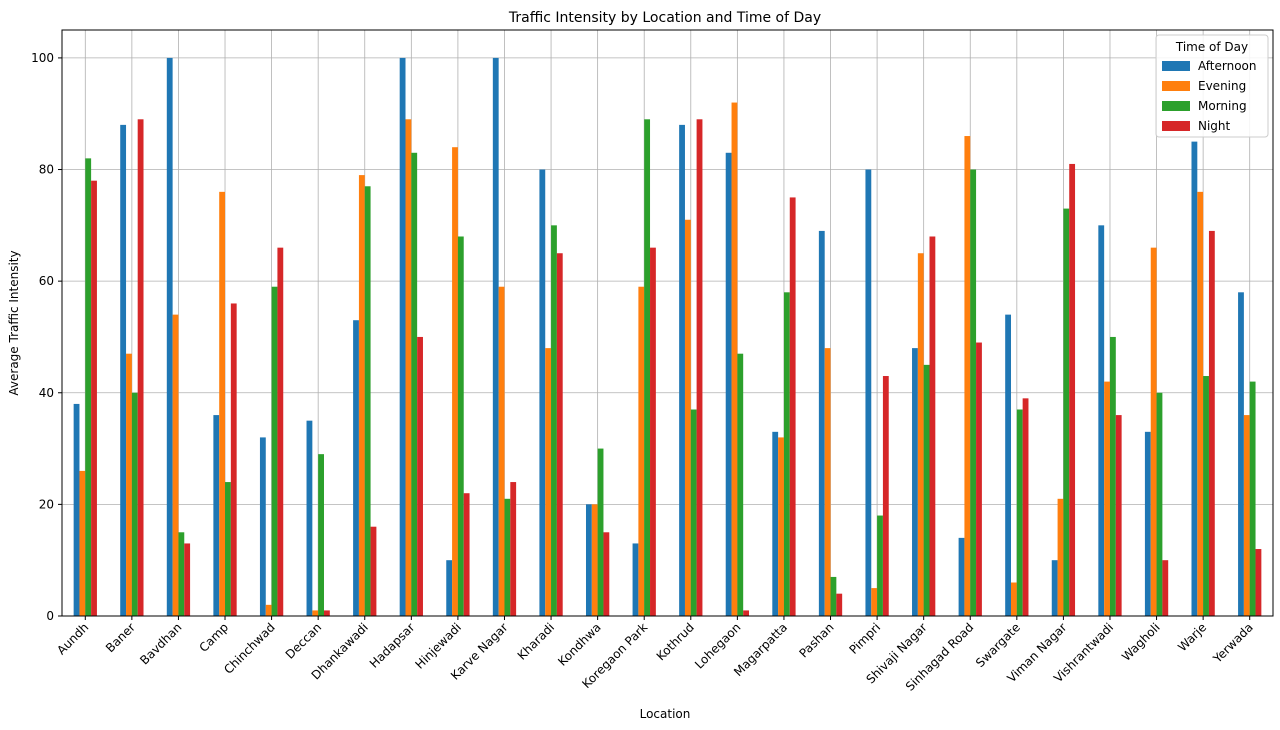 The width and height of the screenshot is (1280, 730). Describe the element at coordinates (1192, 637) in the screenshot. I see `x-tick-label: Warje` at that location.